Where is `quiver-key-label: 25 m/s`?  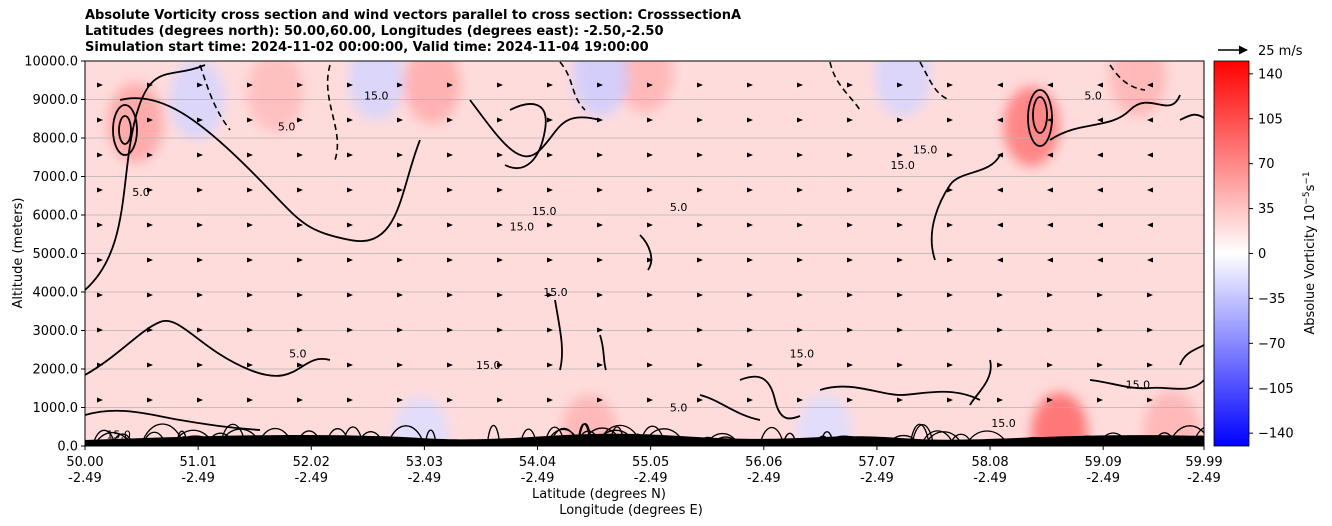 quiver-key-label: 25 m/s is located at coordinates (1280, 51).